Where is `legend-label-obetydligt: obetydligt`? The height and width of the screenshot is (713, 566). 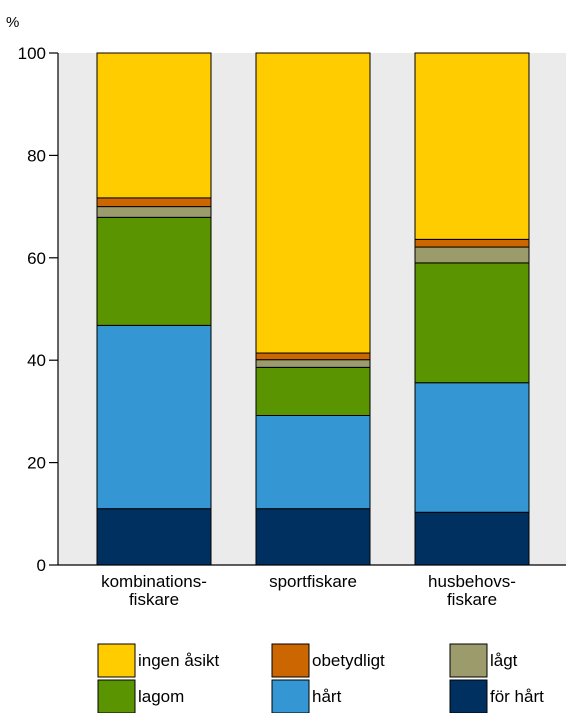 legend-label-obetydligt: obetydligt is located at coordinates (348, 660).